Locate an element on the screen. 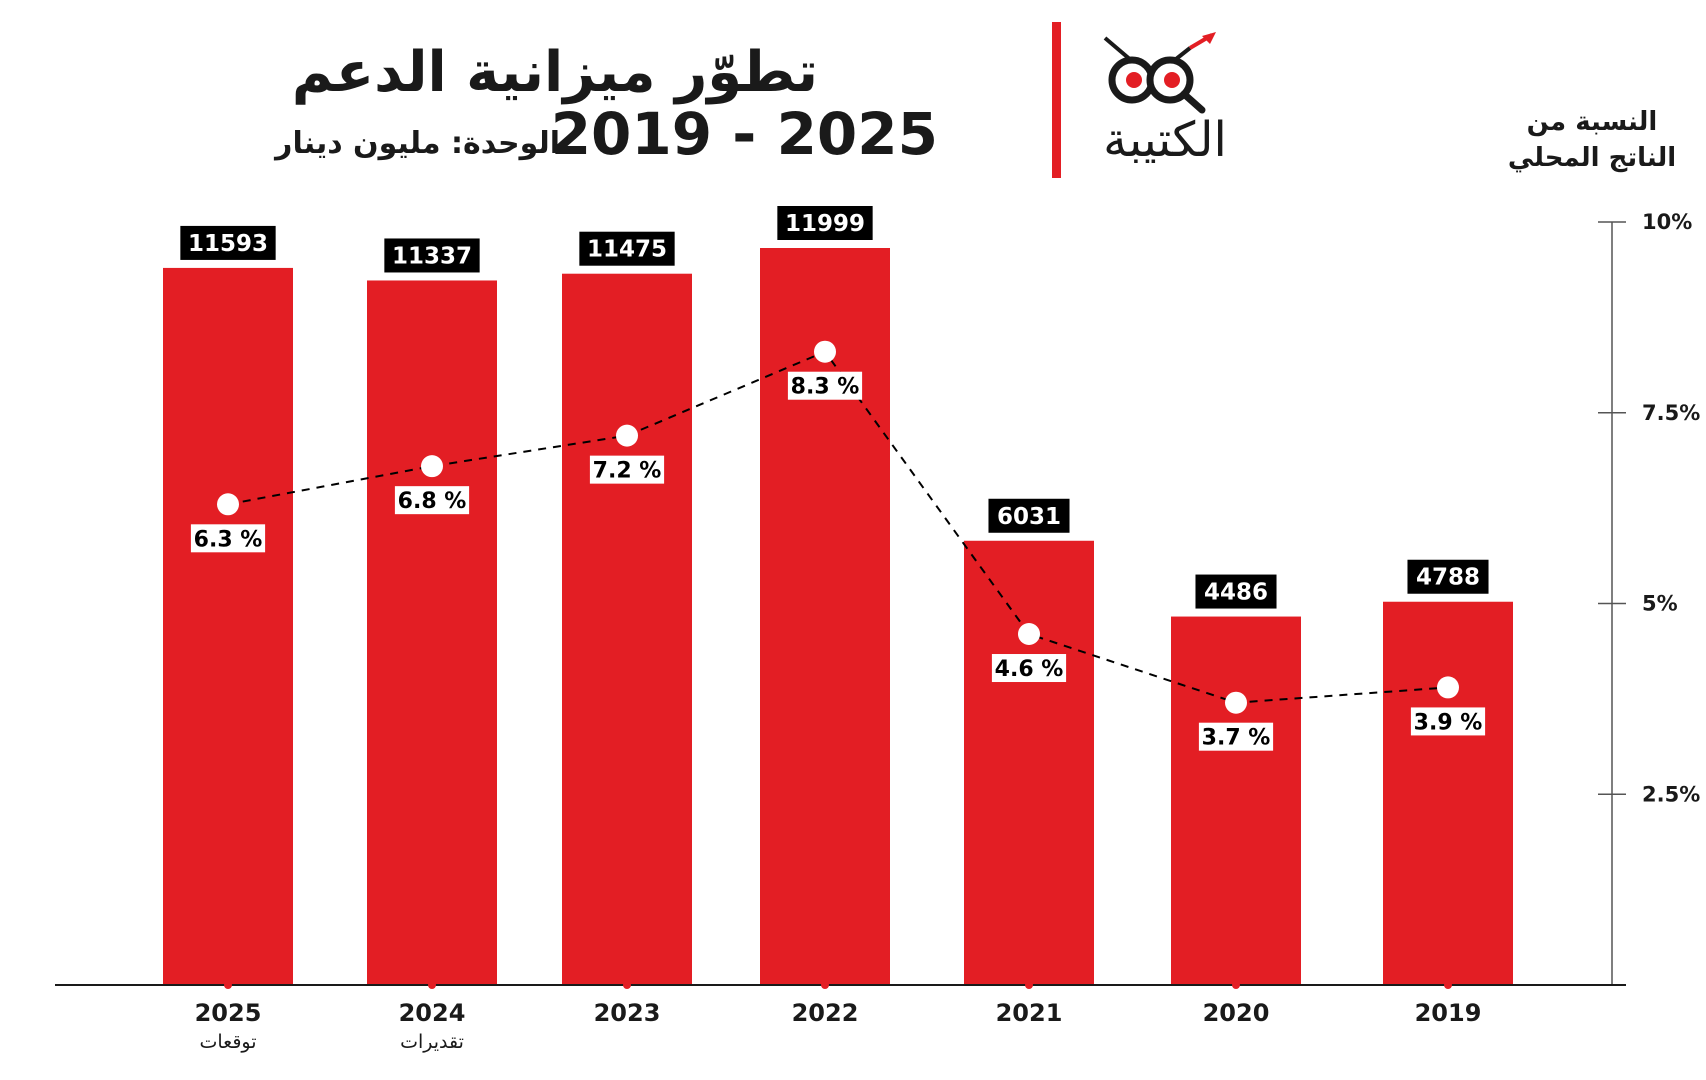 This screenshot has width=1706, height=1080. percent-label: 6.8 % is located at coordinates (432, 501).